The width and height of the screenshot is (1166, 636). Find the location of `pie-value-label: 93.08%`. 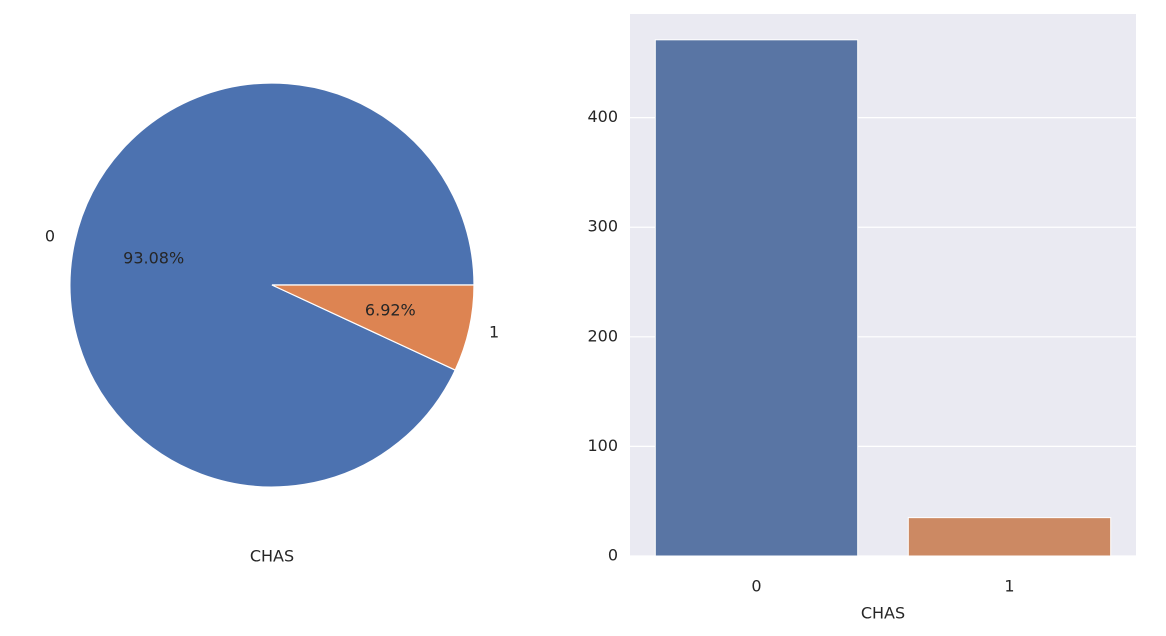

pie-value-label: 93.08% is located at coordinates (153, 257).